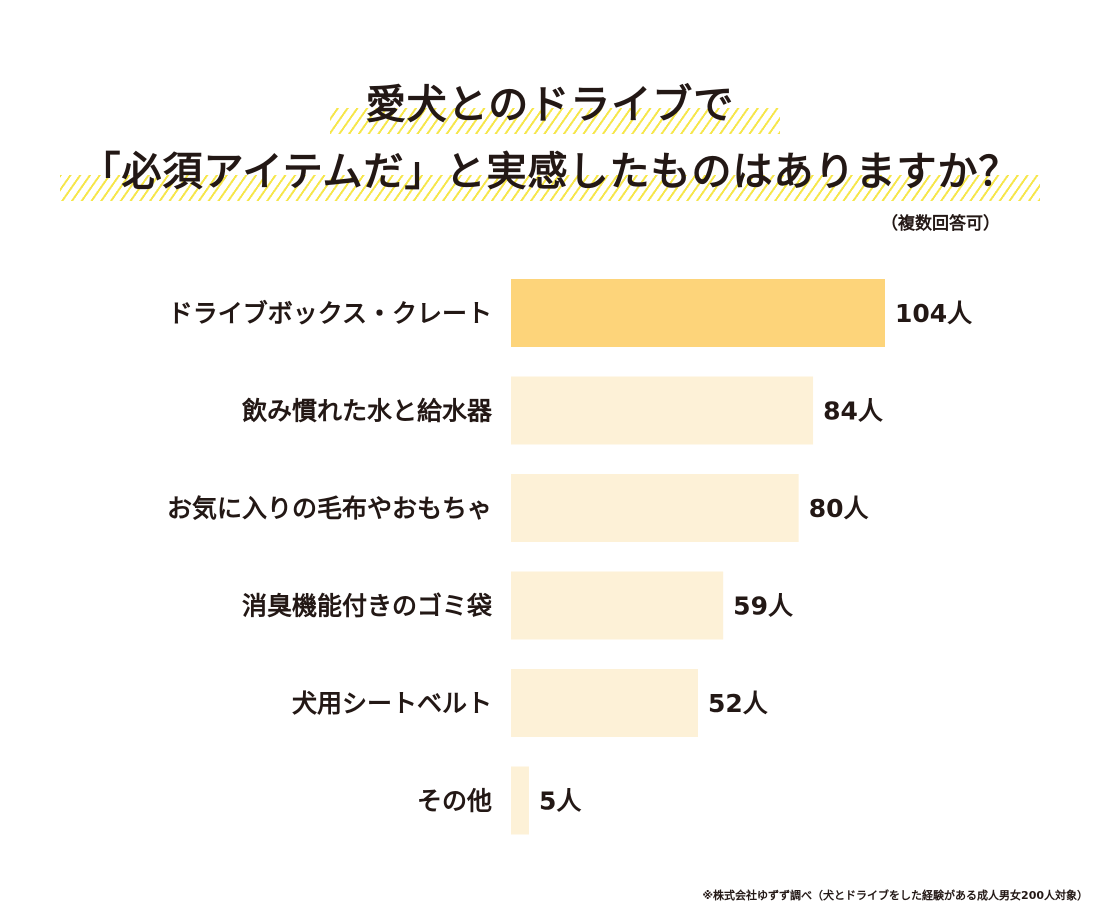  I want to click on title-line1-highlight, so click(555, 121).